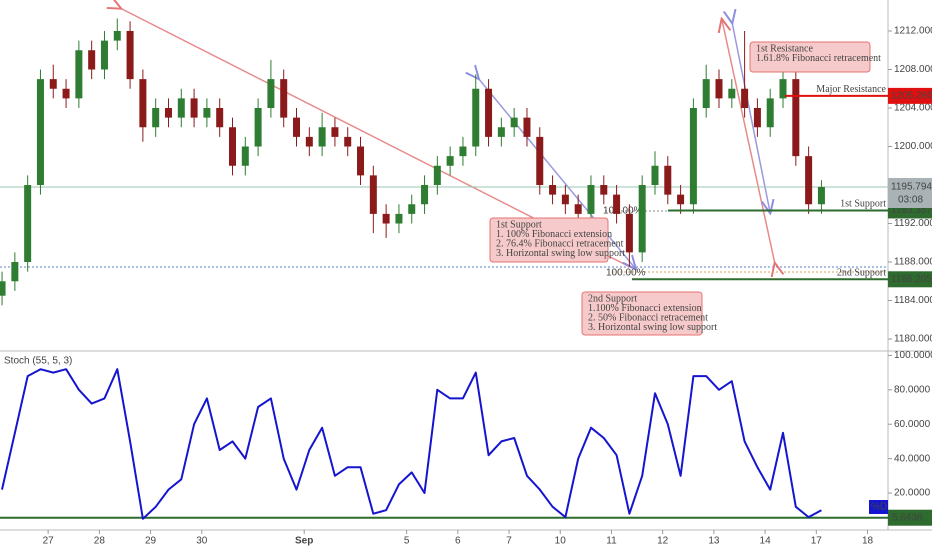  I want to click on stoch-title: Stoch (55, 5, 3), so click(38, 361).